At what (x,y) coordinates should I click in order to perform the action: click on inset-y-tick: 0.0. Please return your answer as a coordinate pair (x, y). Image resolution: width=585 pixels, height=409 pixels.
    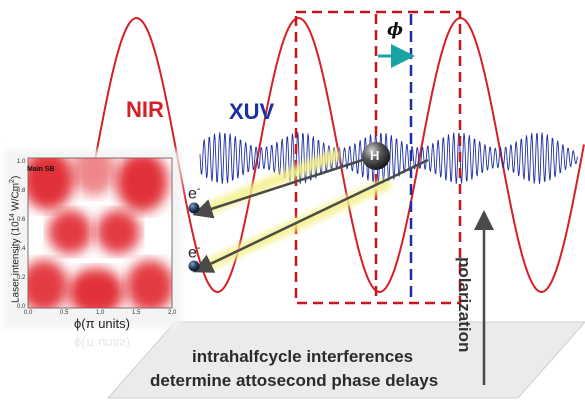
    Looking at the image, I should click on (21, 307).